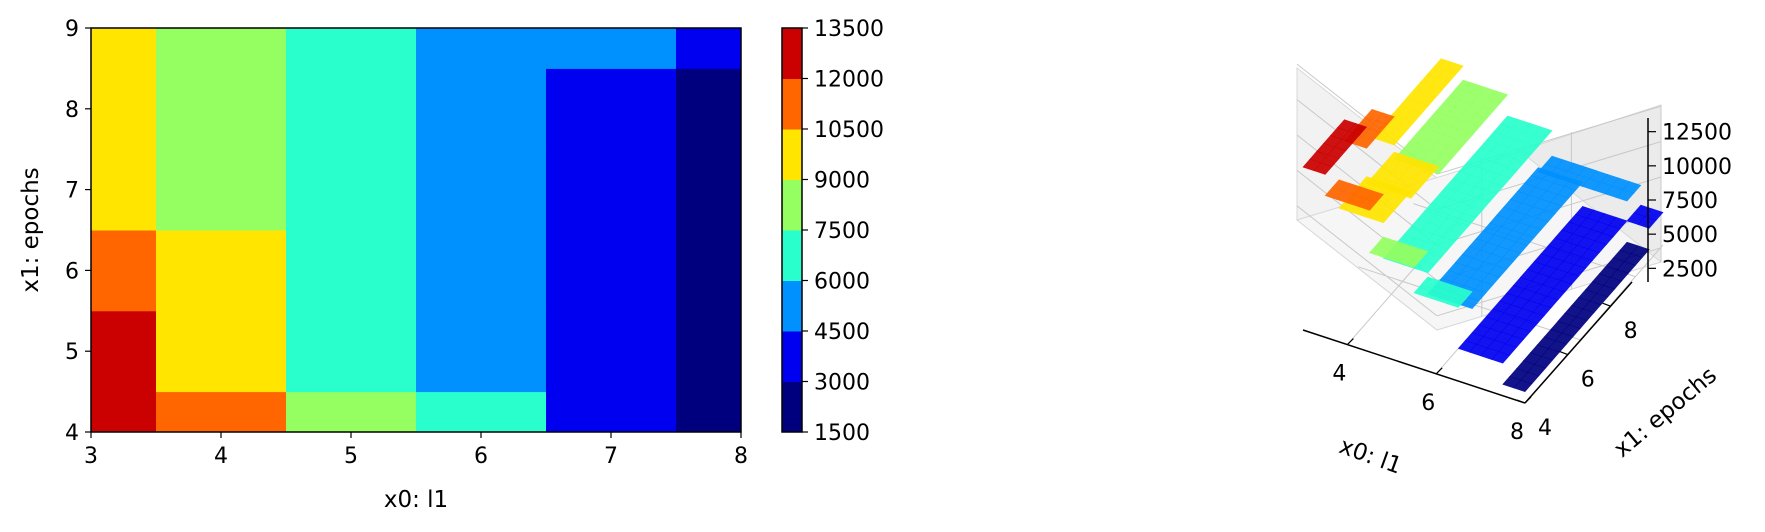 The width and height of the screenshot is (1765, 532). I want to click on surface-y-tick-label: 8, so click(1631, 331).